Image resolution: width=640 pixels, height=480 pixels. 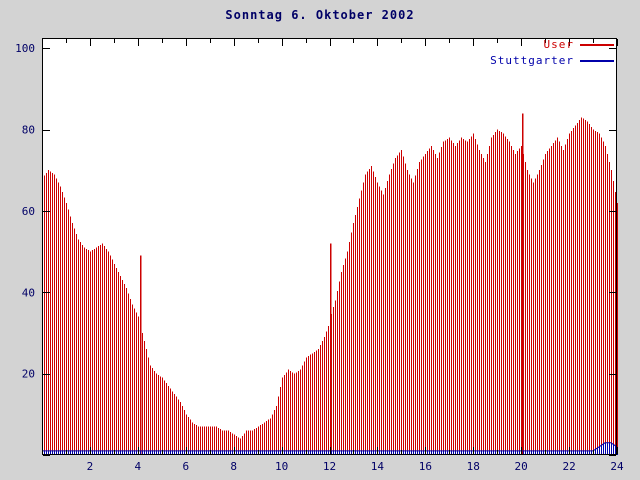 What do you see at coordinates (138, 466) in the screenshot?
I see `svg-text: 4` at bounding box center [138, 466].